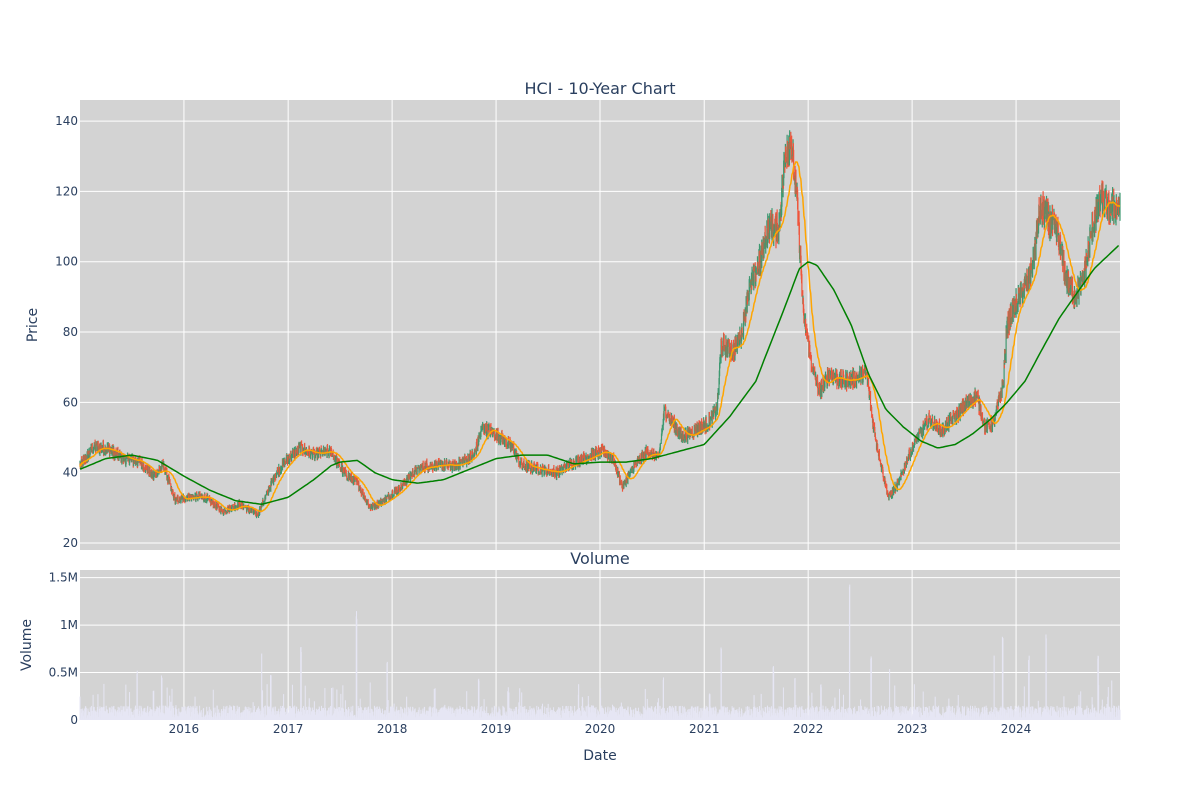 This screenshot has width=1200, height=800. I want to click on volume-y-tick: 1.5M, so click(63, 578).